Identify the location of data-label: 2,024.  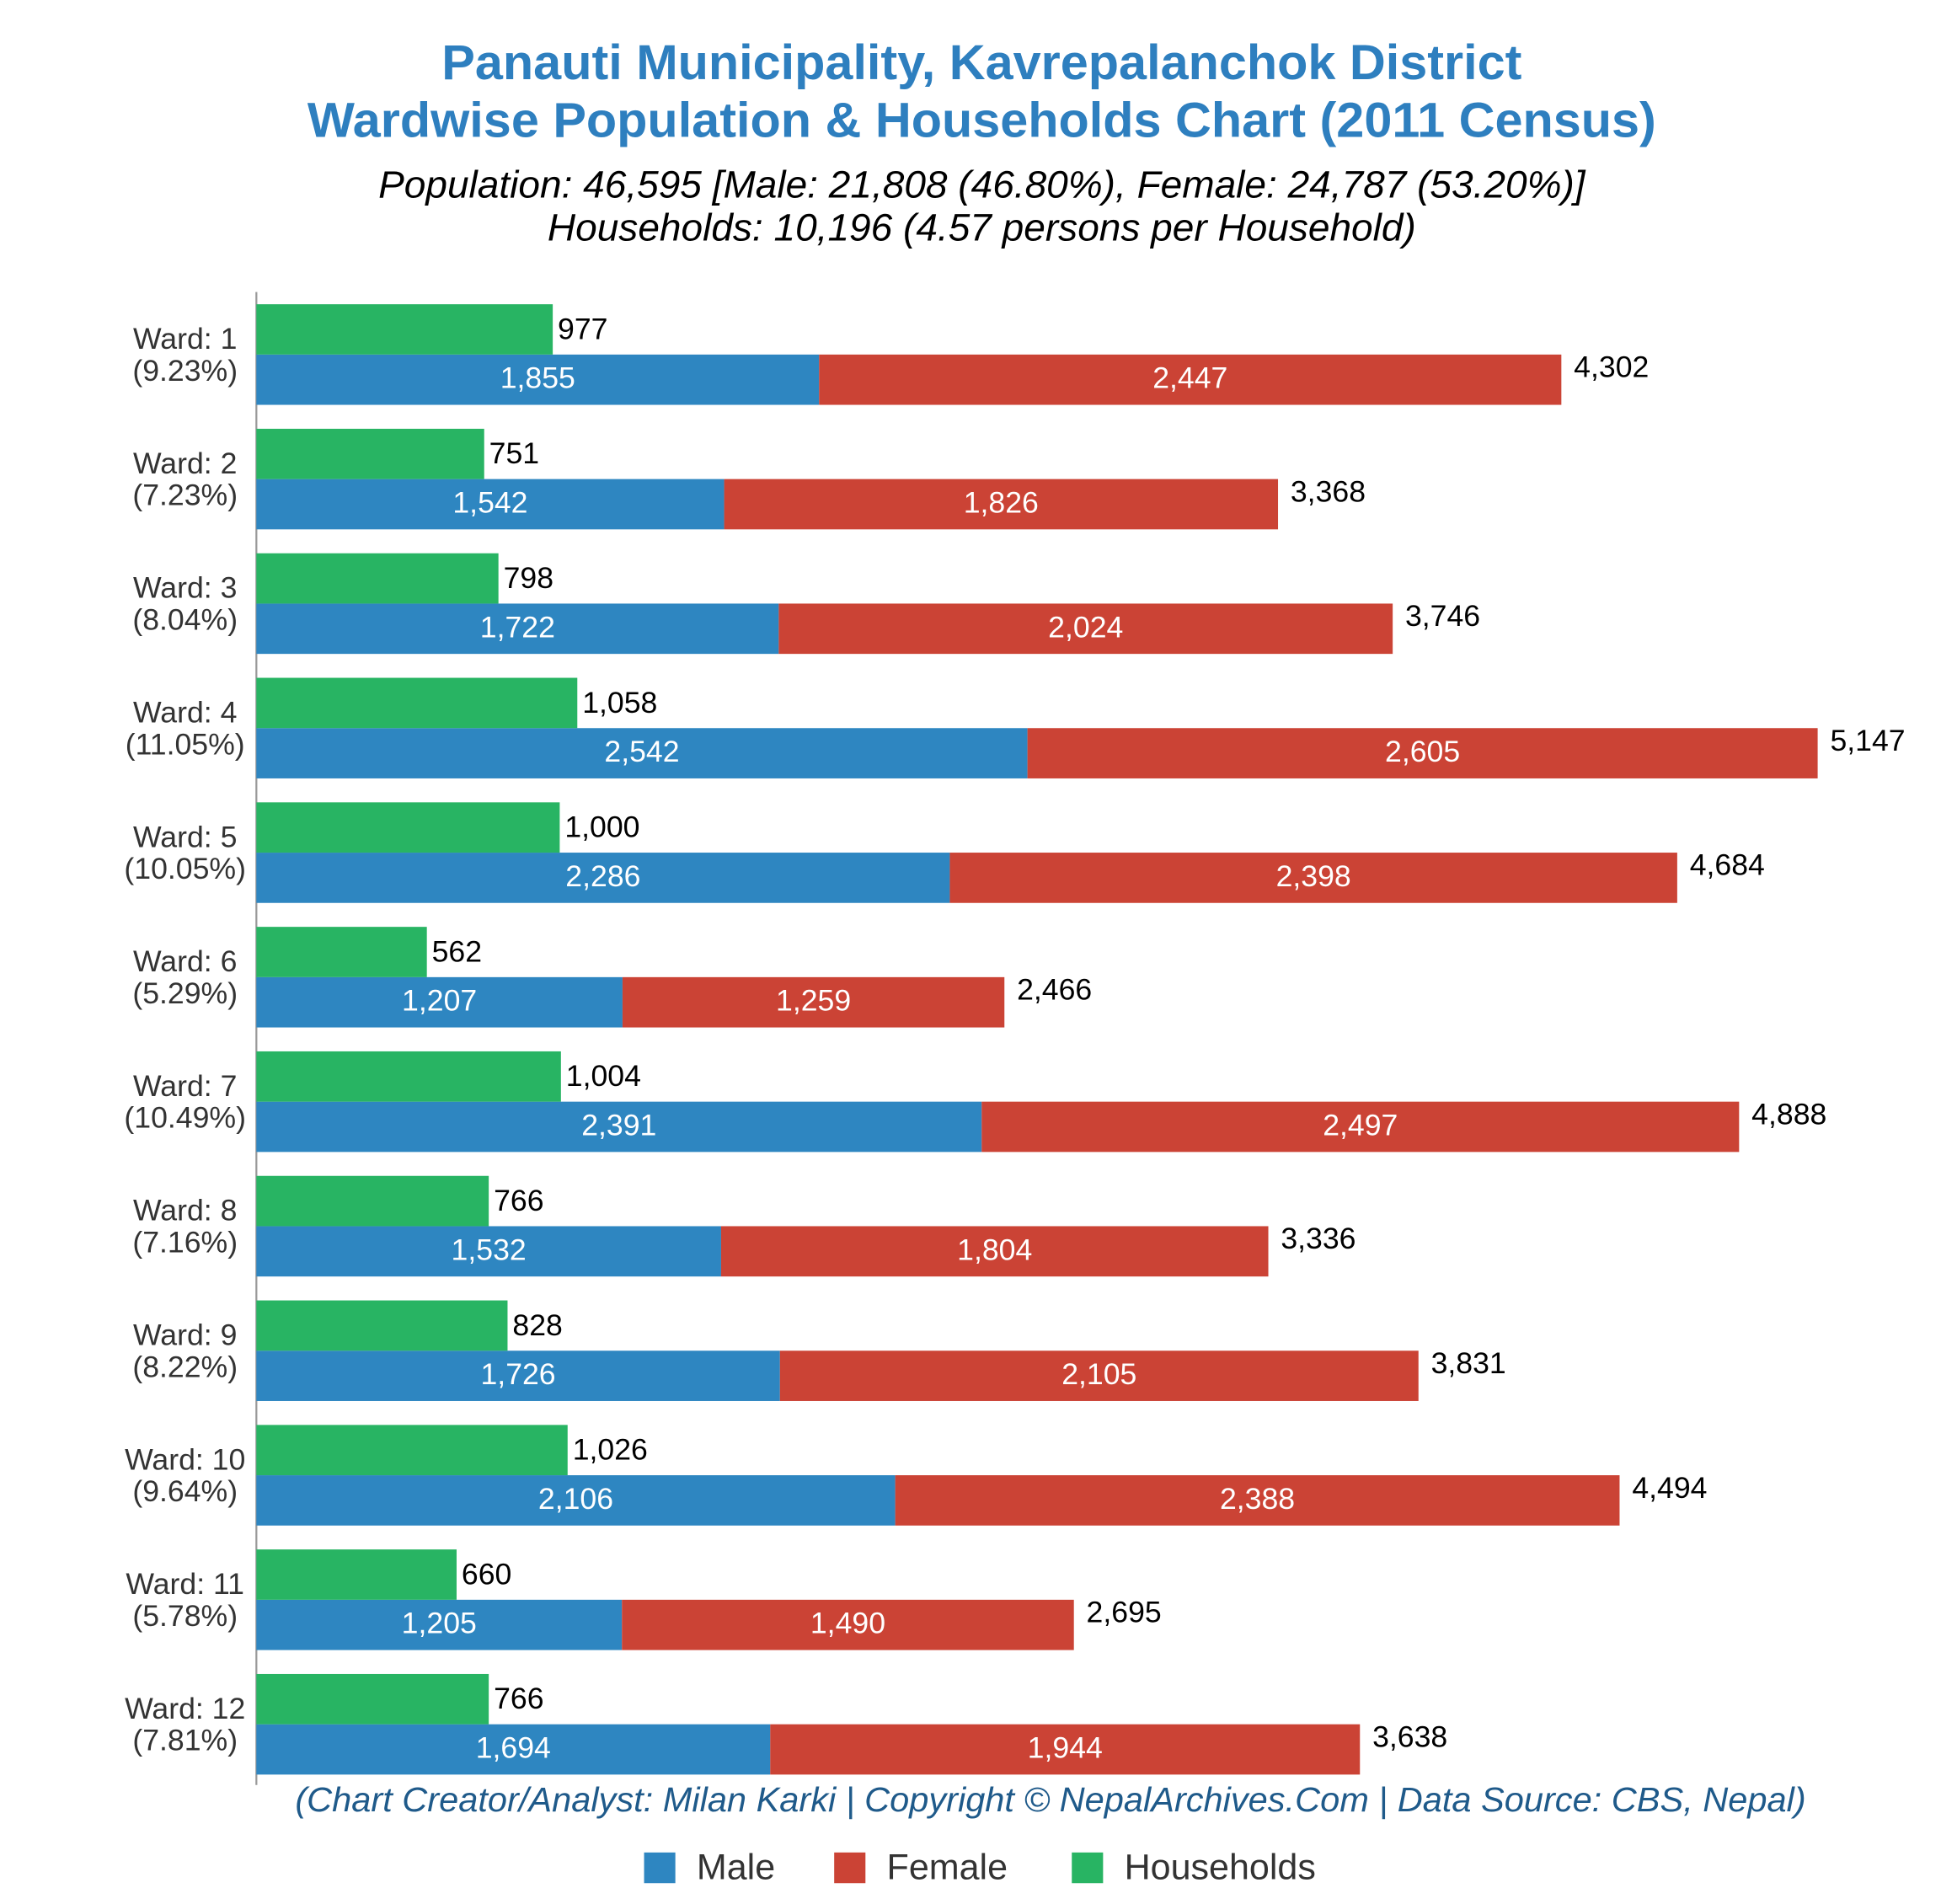
(1085, 628).